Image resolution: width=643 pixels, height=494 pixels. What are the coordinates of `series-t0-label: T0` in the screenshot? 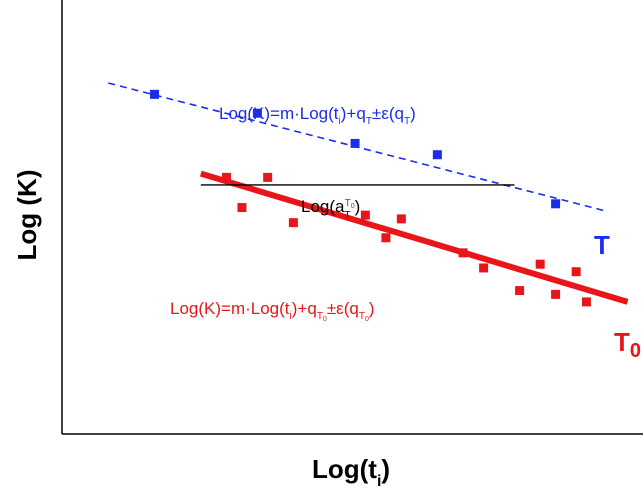 It's located at (627, 344).